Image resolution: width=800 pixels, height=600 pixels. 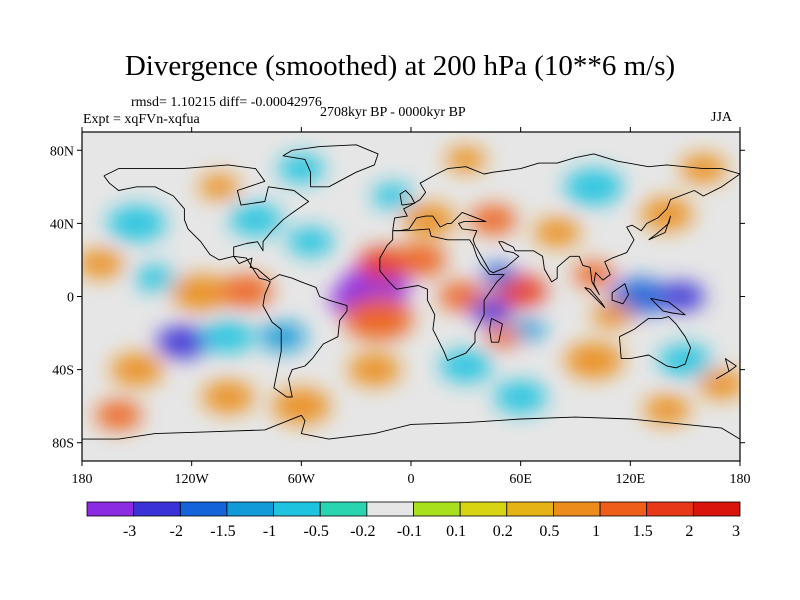 What do you see at coordinates (63, 371) in the screenshot?
I see `y-tick-label-3: 40S` at bounding box center [63, 371].